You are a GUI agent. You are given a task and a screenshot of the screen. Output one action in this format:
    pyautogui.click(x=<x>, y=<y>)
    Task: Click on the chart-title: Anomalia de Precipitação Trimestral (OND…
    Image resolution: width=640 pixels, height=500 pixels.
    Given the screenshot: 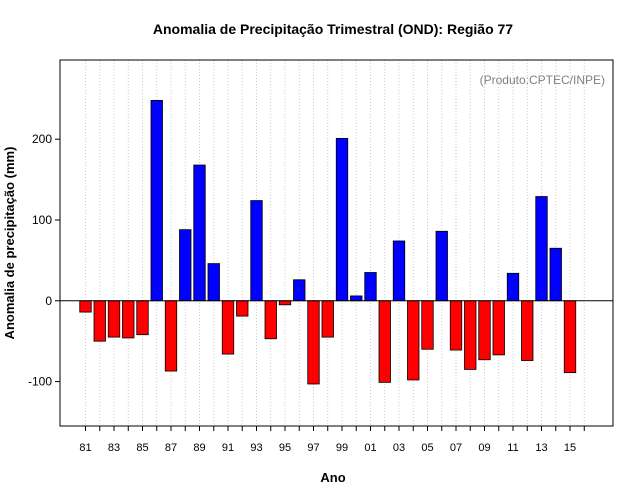 What is the action you would take?
    pyautogui.click(x=333, y=29)
    